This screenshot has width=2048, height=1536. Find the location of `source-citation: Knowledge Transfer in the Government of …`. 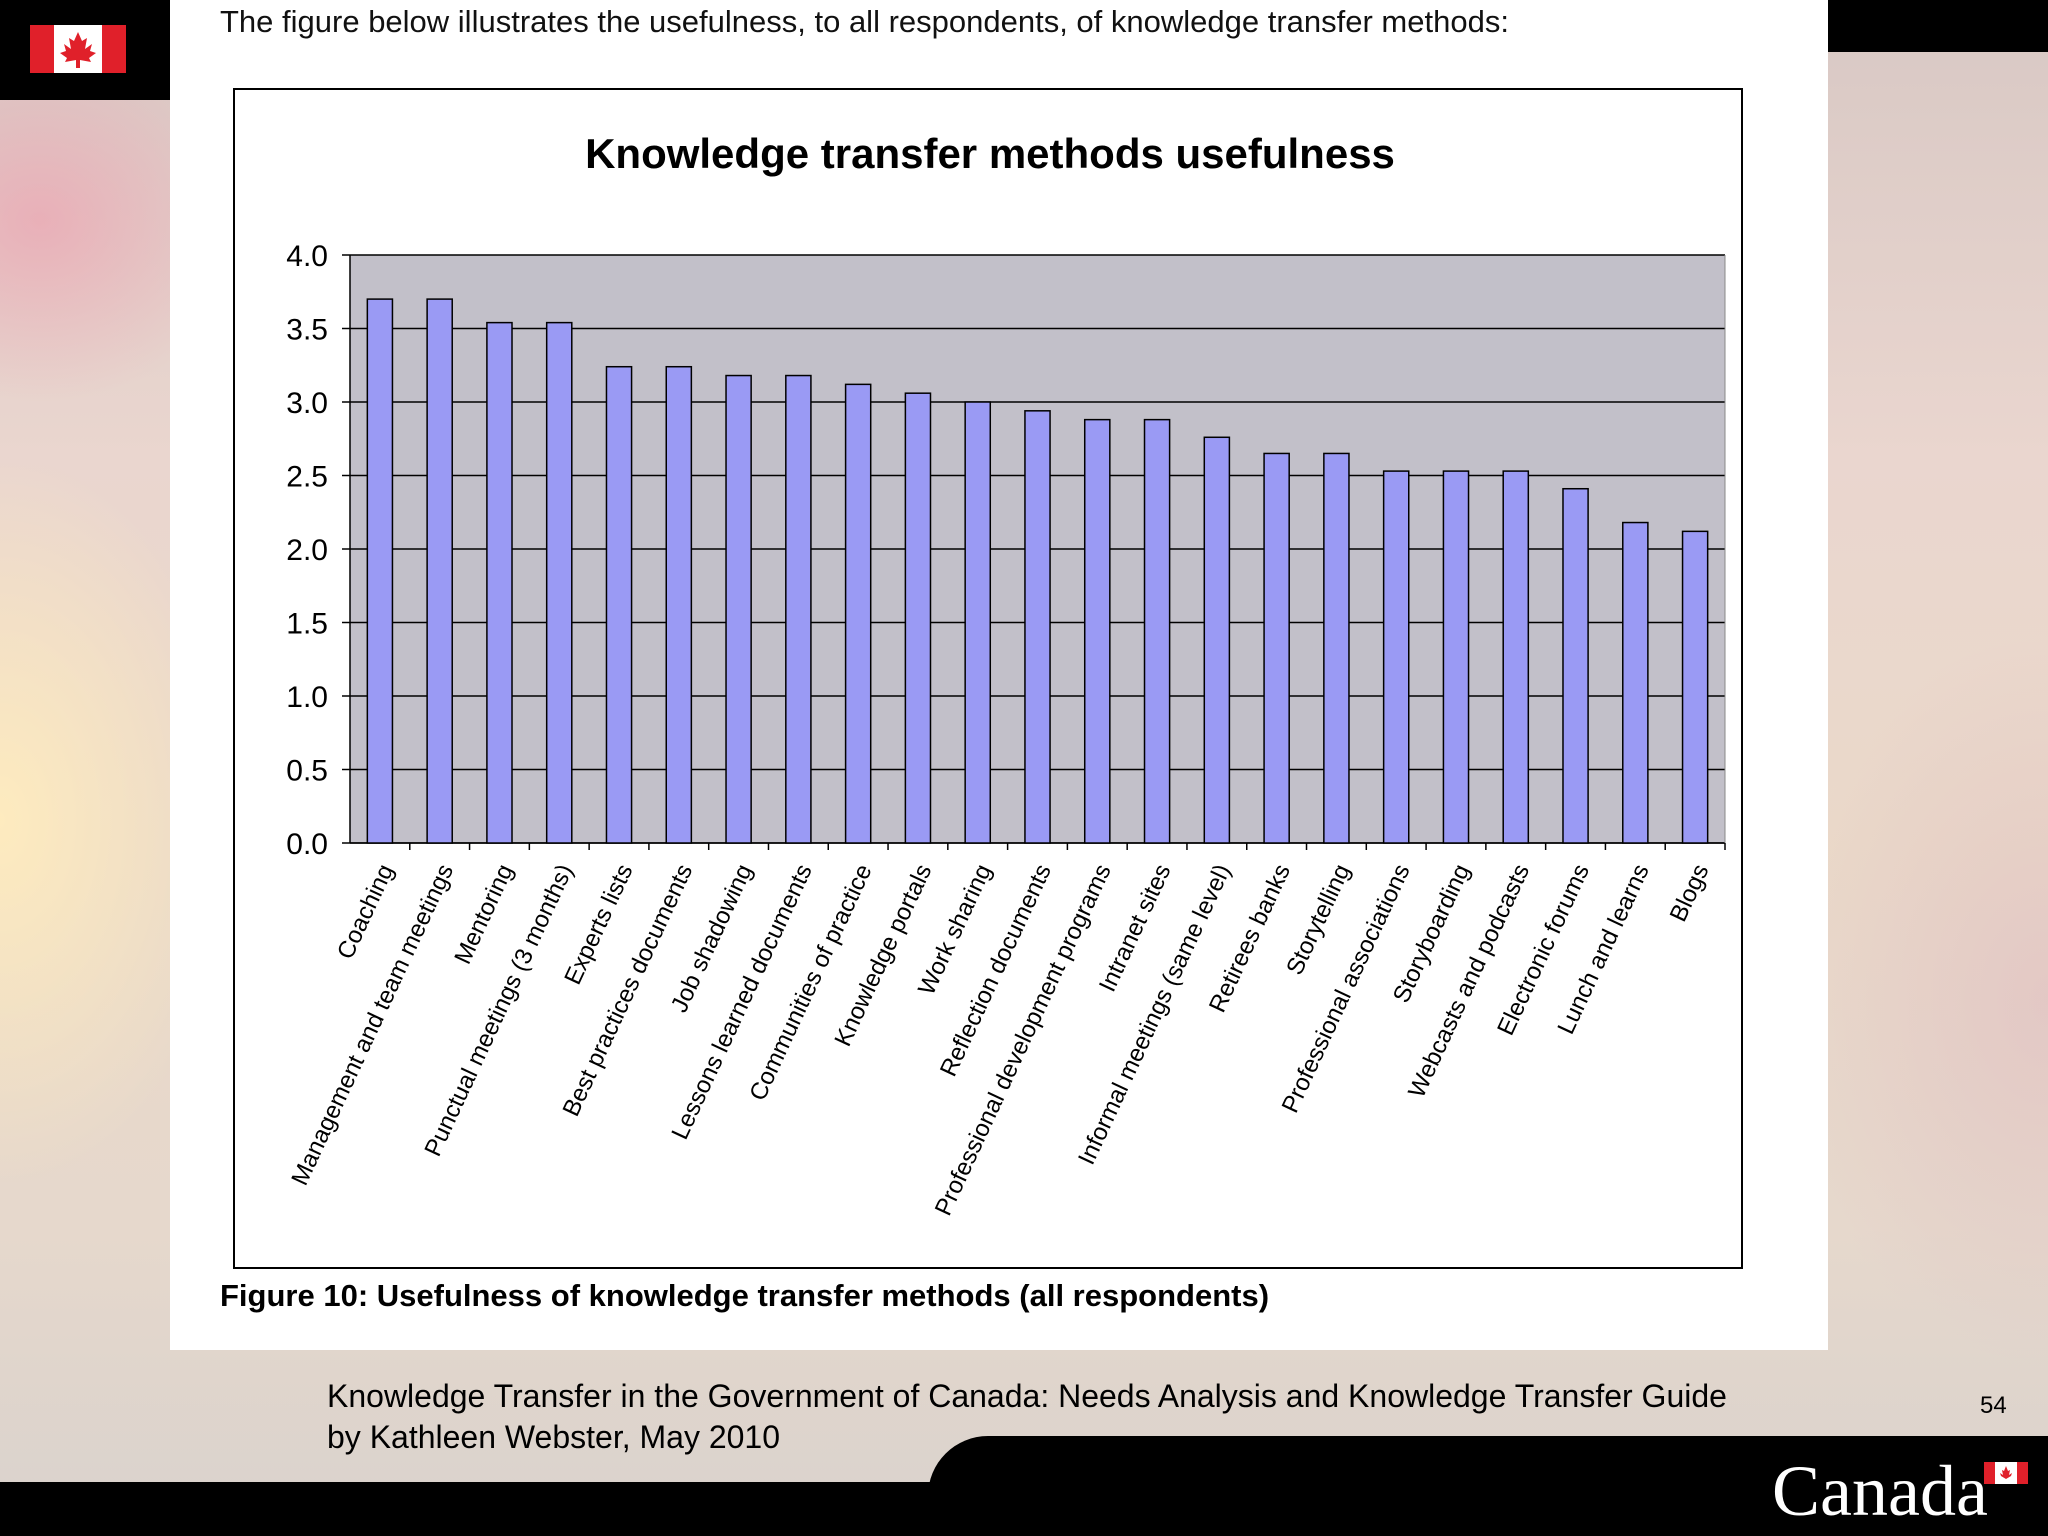

source-citation: Knowledge Transfer in the Government of … is located at coordinates (1107, 1417).